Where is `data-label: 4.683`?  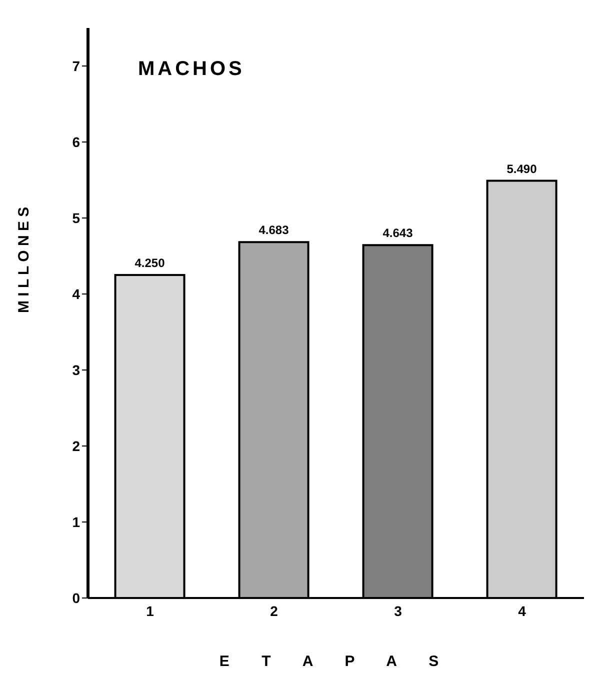
data-label: 4.683 is located at coordinates (274, 230).